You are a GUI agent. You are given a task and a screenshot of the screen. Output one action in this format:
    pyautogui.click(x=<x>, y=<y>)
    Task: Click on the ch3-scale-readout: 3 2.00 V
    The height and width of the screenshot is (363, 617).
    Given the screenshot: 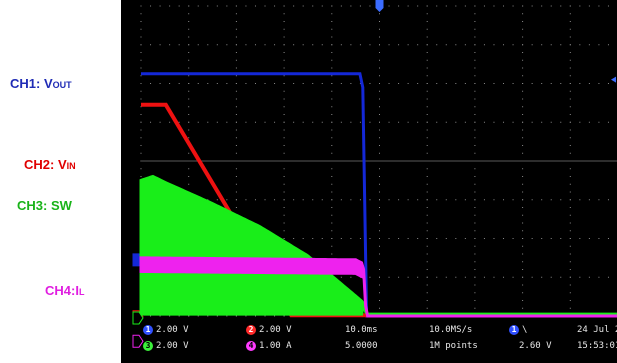 What is the action you would take?
    pyautogui.click(x=166, y=346)
    